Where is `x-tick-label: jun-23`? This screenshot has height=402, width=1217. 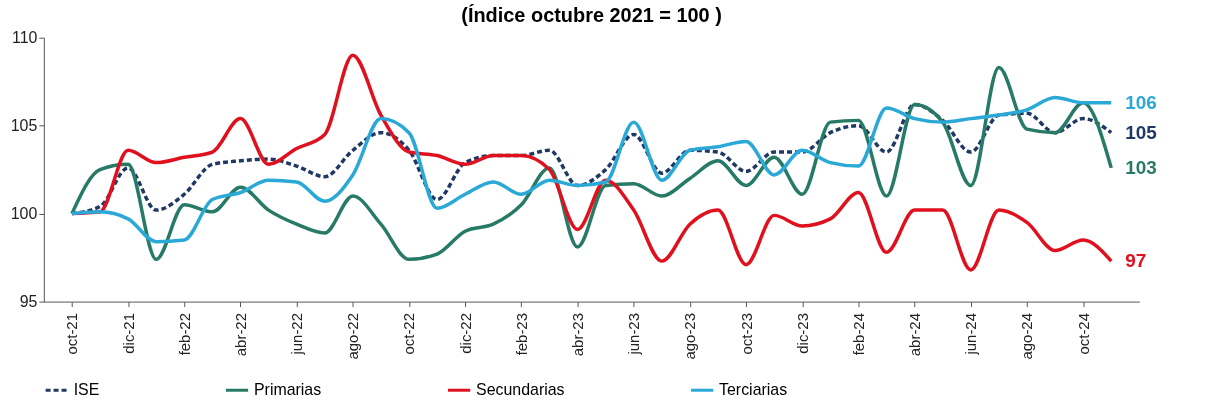
x-tick-label: jun-23 is located at coordinates (634, 334).